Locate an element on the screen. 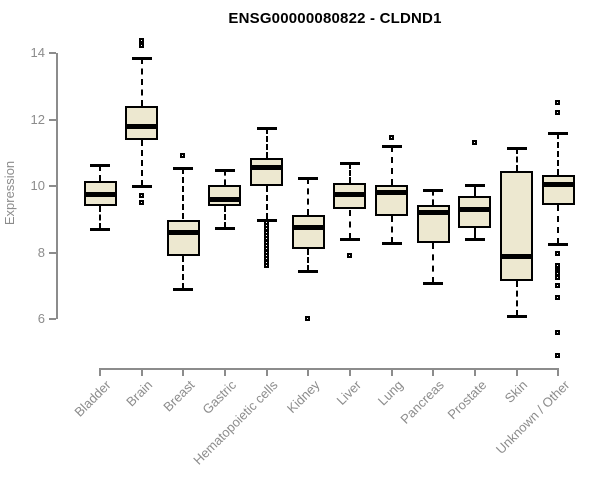 This screenshot has height=500, width=600. whisker-cap-lower-brain is located at coordinates (141, 187).